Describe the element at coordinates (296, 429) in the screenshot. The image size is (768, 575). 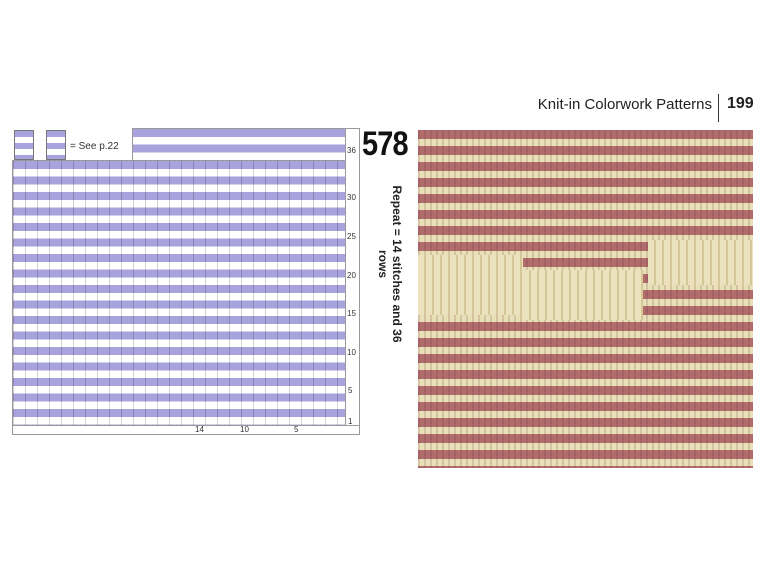
I see `column-label: 5` at that location.